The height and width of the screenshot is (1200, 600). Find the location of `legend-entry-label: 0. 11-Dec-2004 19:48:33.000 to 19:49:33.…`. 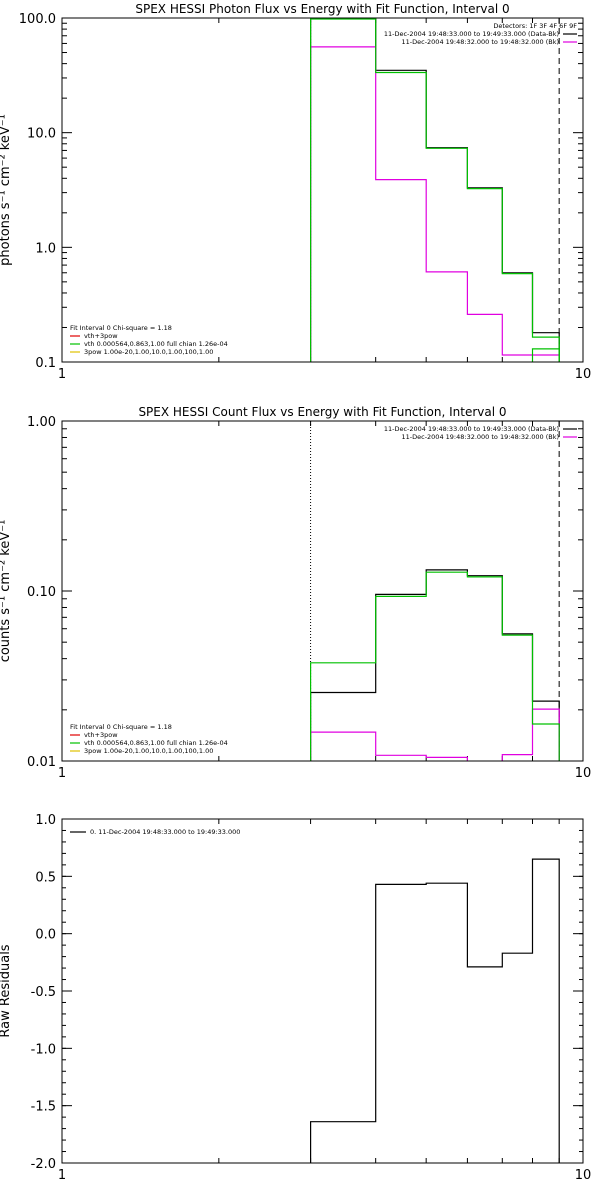

legend-entry-label: 0. 11-Dec-2004 19:48:33.000 to 19:49:33.… is located at coordinates (165, 832).